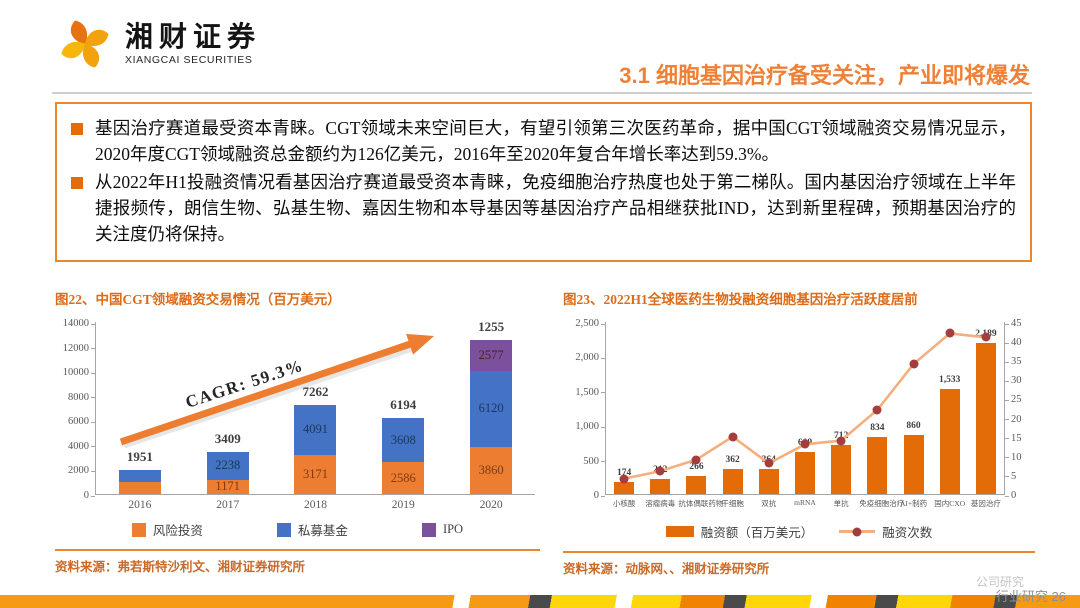 Image resolution: width=1080 pixels, height=608 pixels. I want to click on legend-label: 融资额（百万美元）, so click(757, 533).